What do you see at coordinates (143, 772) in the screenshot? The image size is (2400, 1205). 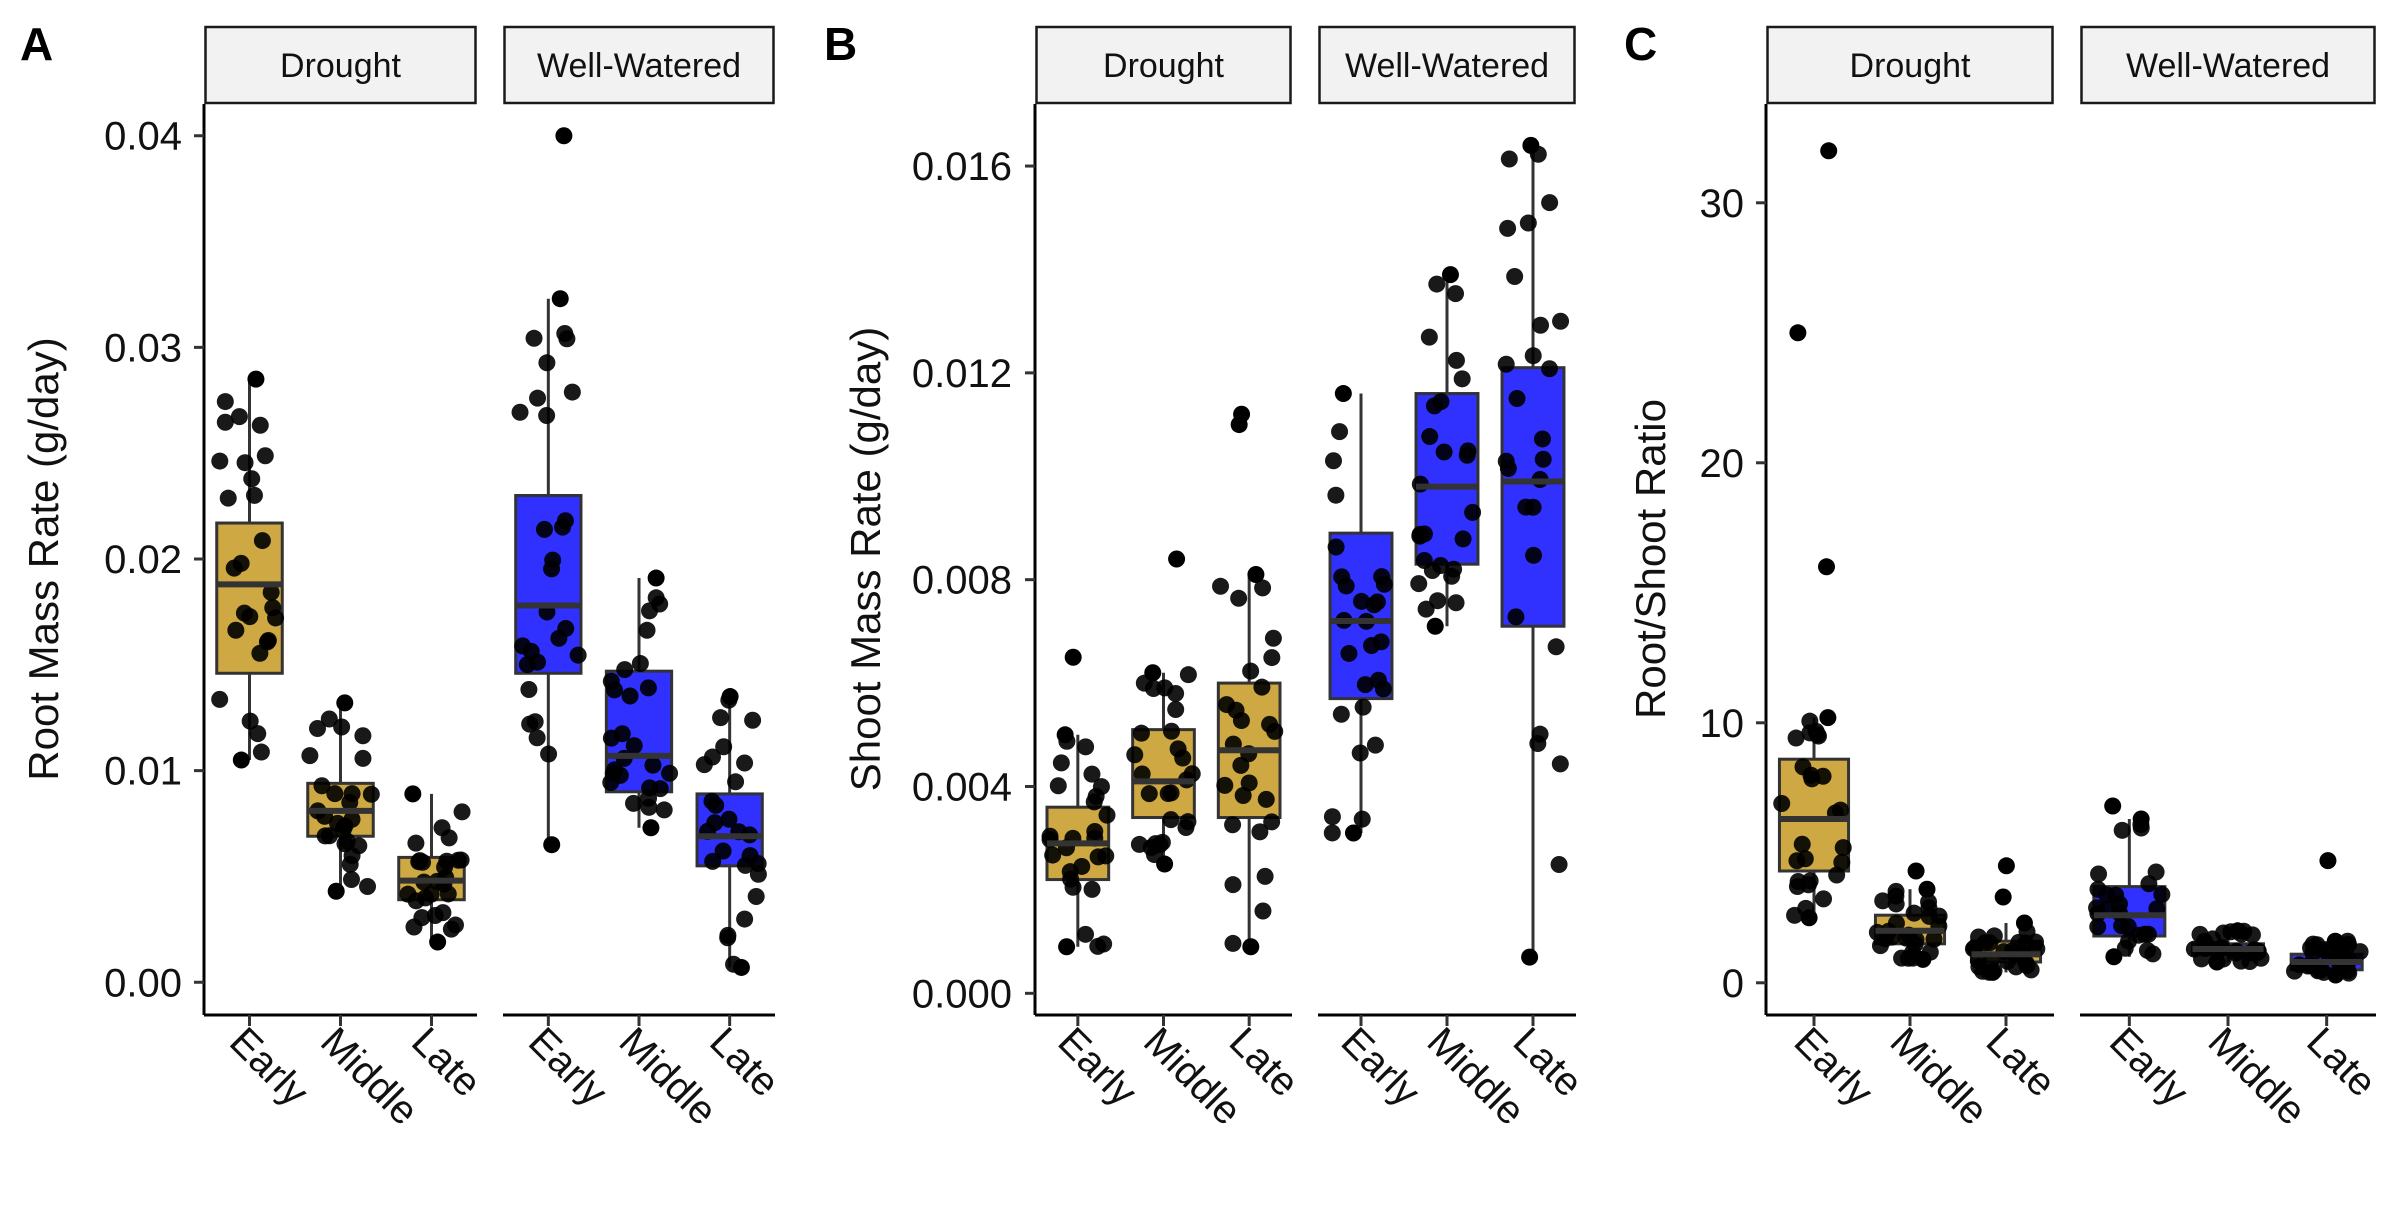 I see `y-tick-label: 0.01` at bounding box center [143, 772].